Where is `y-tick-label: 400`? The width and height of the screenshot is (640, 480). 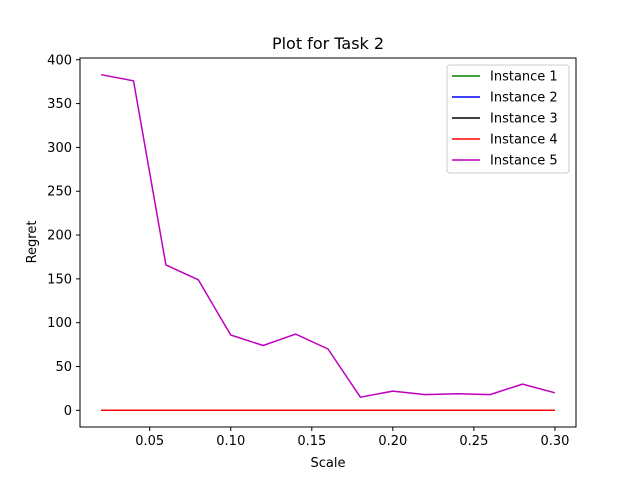 y-tick-label: 400 is located at coordinates (59, 60).